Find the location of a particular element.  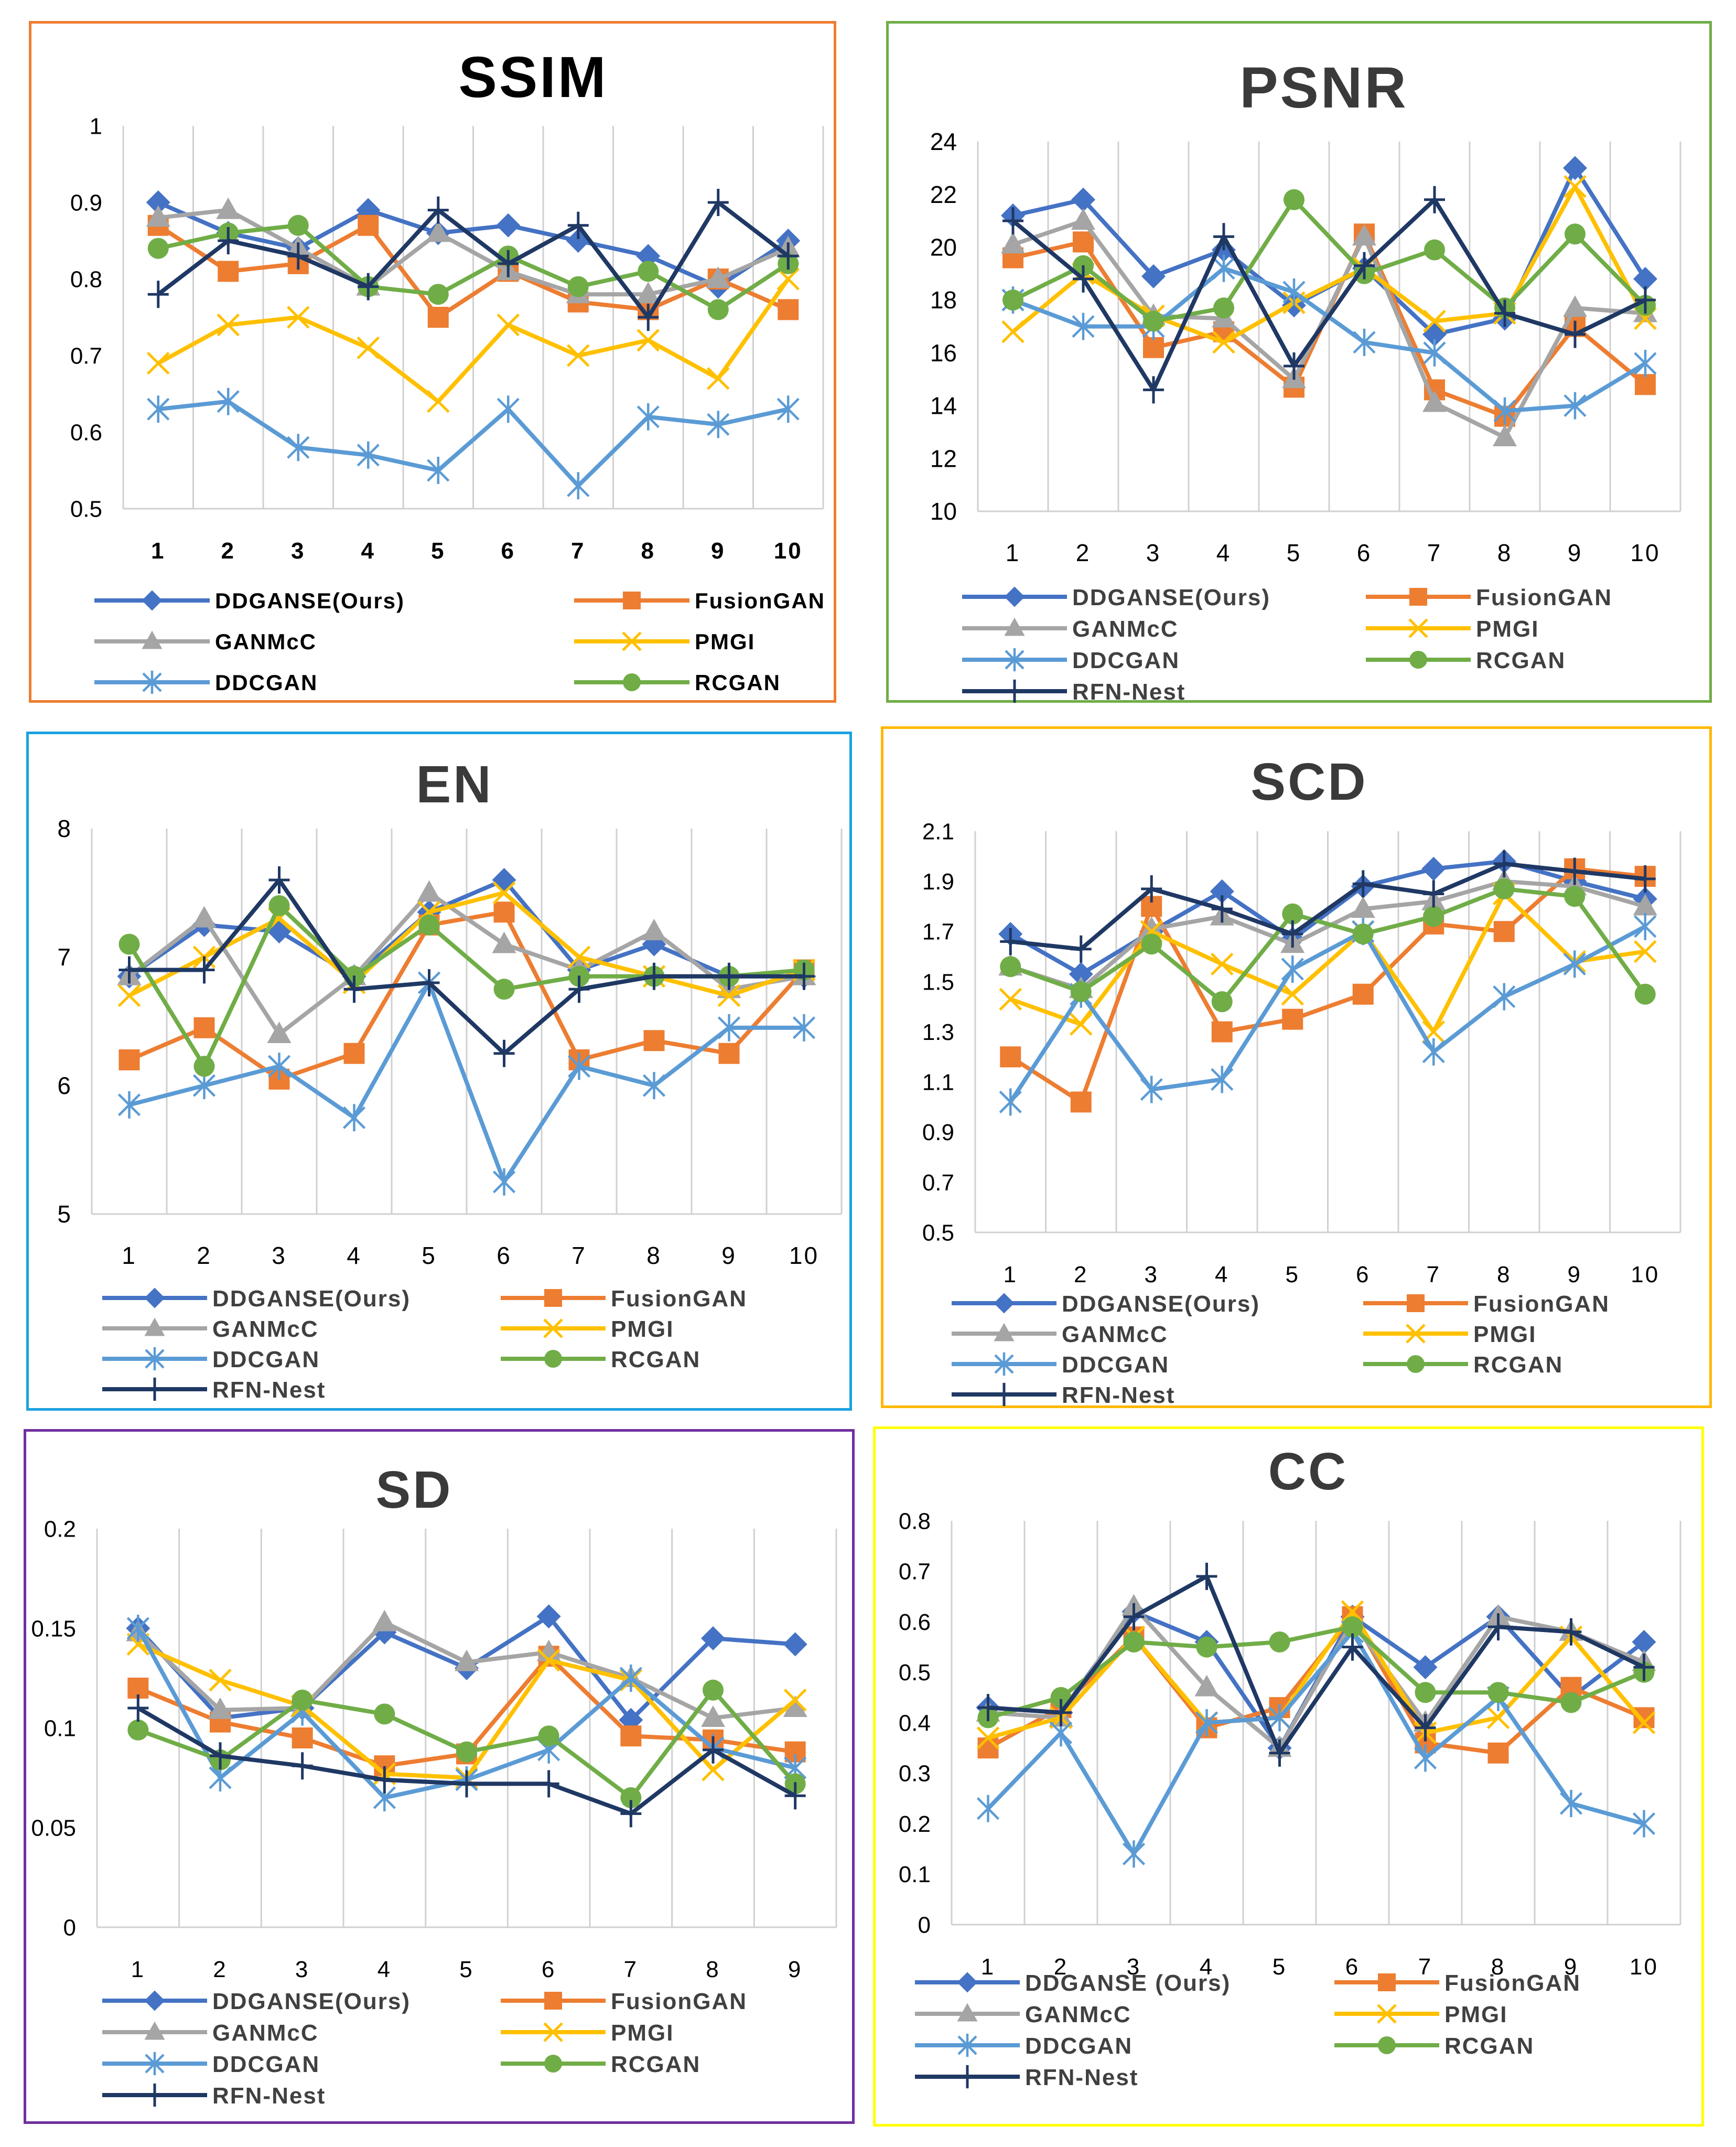

y-tick-label: 16 is located at coordinates (944, 353).